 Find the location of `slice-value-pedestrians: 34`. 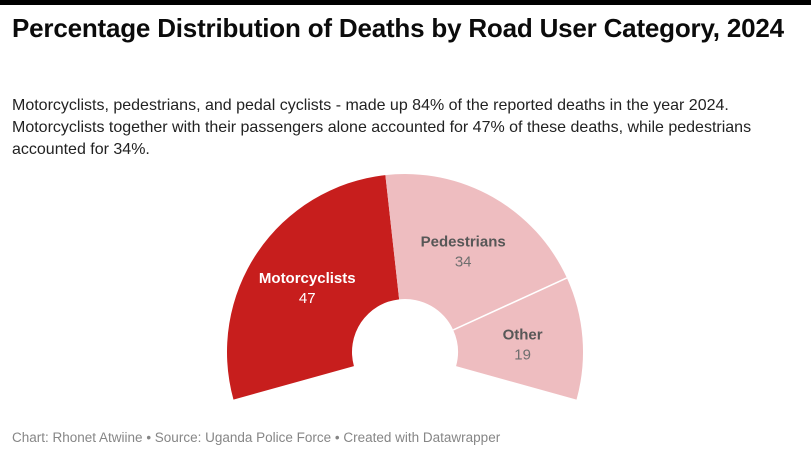

slice-value-pedestrians: 34 is located at coordinates (463, 261).